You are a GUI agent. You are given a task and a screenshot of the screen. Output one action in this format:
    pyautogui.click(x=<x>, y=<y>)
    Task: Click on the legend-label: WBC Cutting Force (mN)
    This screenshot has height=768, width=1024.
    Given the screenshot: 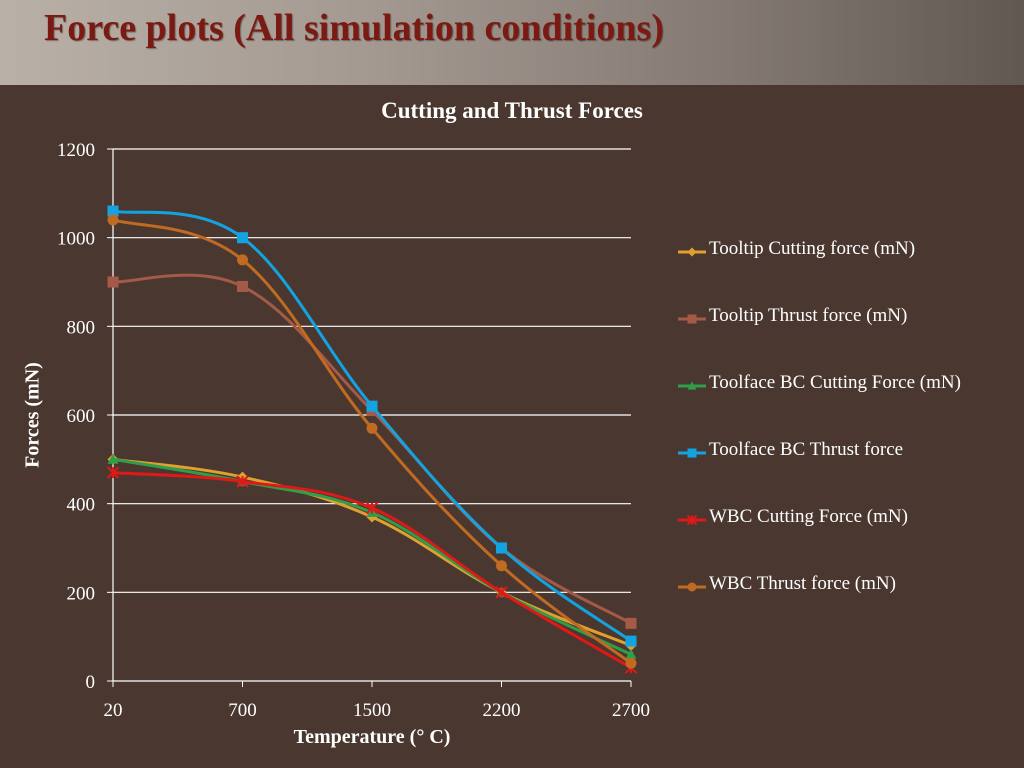 What is the action you would take?
    pyautogui.click(x=808, y=516)
    